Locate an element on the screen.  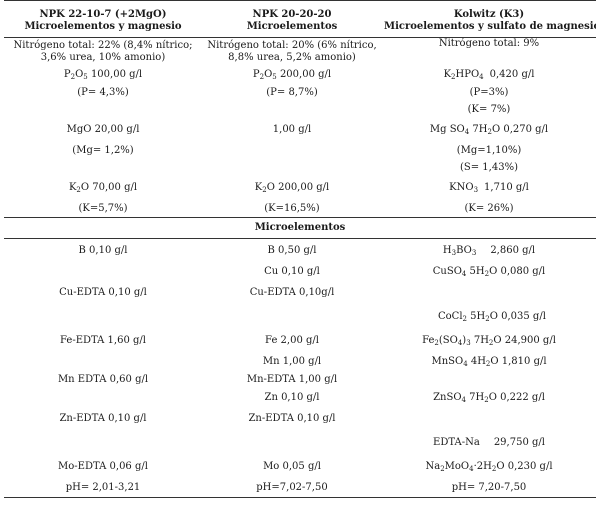
cell-k-c3: KNO3 1,710 g/l is located at coordinates (489, 188).